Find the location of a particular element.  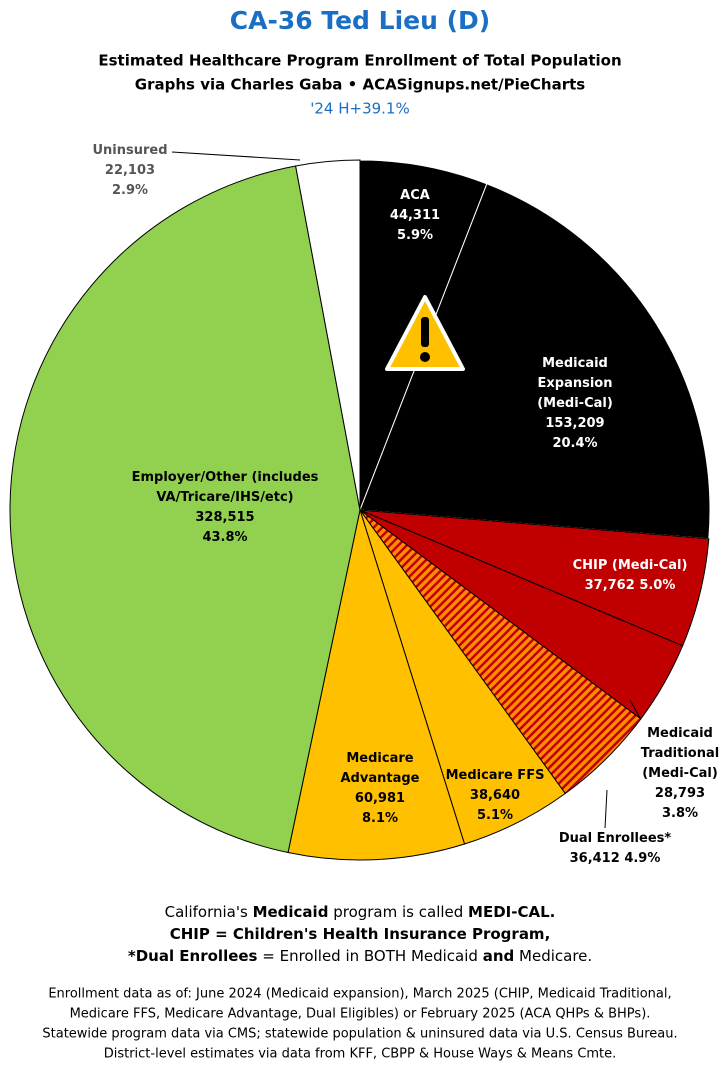

category-label: Medicare FFS 38,640 5.1% is located at coordinates (495, 795).